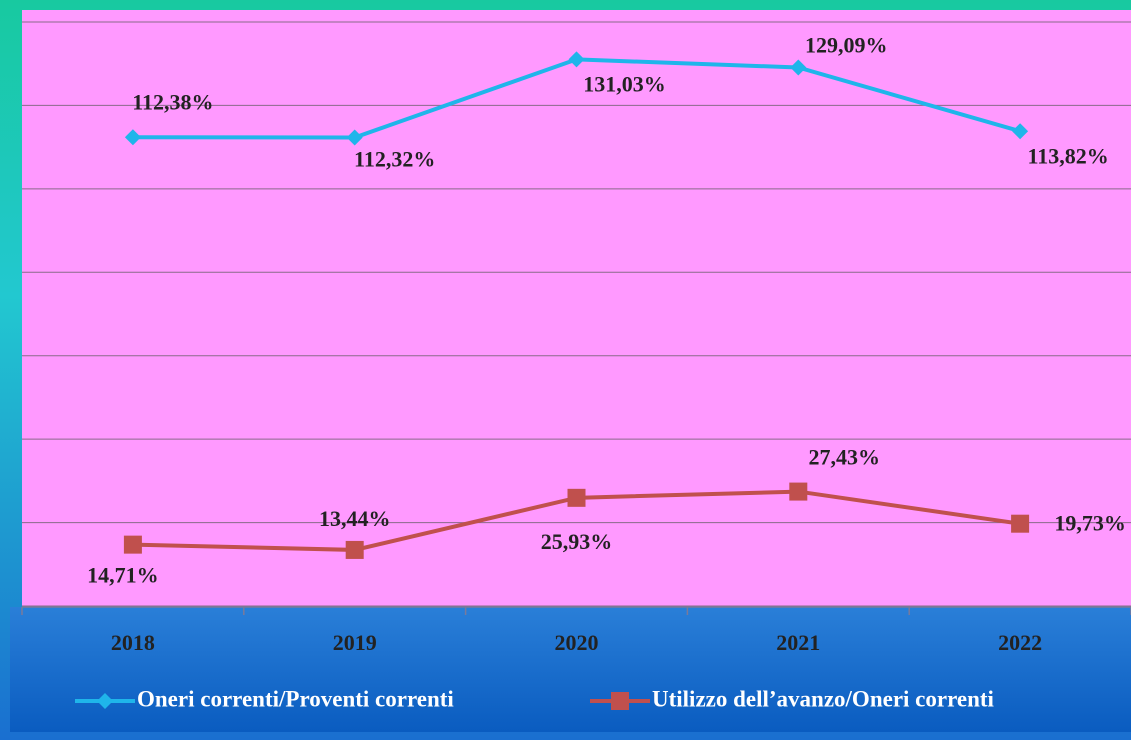  Describe the element at coordinates (394, 159) in the screenshot. I see `value-label: 112,32%` at that location.